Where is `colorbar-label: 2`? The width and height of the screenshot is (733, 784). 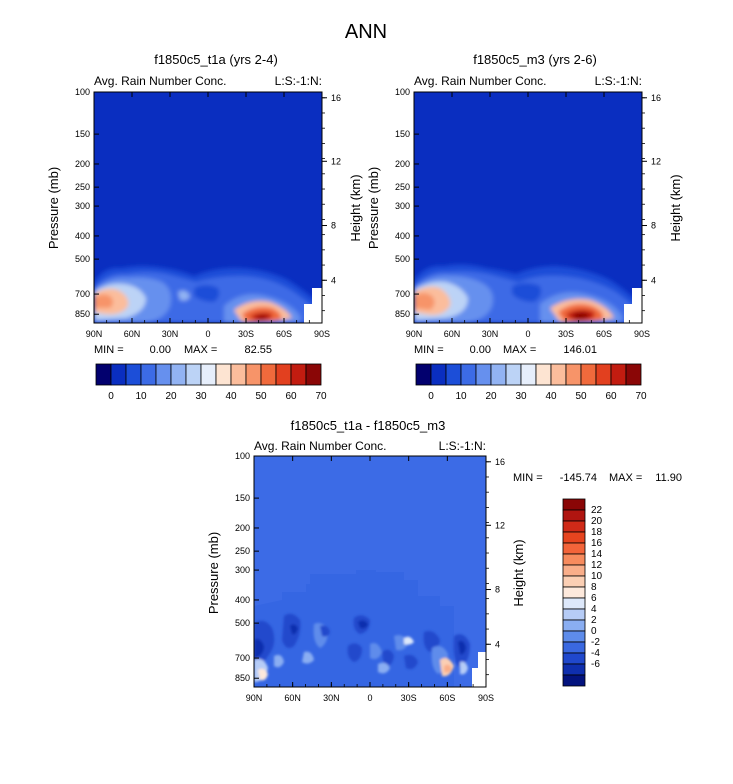 colorbar-label: 2 is located at coordinates (594, 620).